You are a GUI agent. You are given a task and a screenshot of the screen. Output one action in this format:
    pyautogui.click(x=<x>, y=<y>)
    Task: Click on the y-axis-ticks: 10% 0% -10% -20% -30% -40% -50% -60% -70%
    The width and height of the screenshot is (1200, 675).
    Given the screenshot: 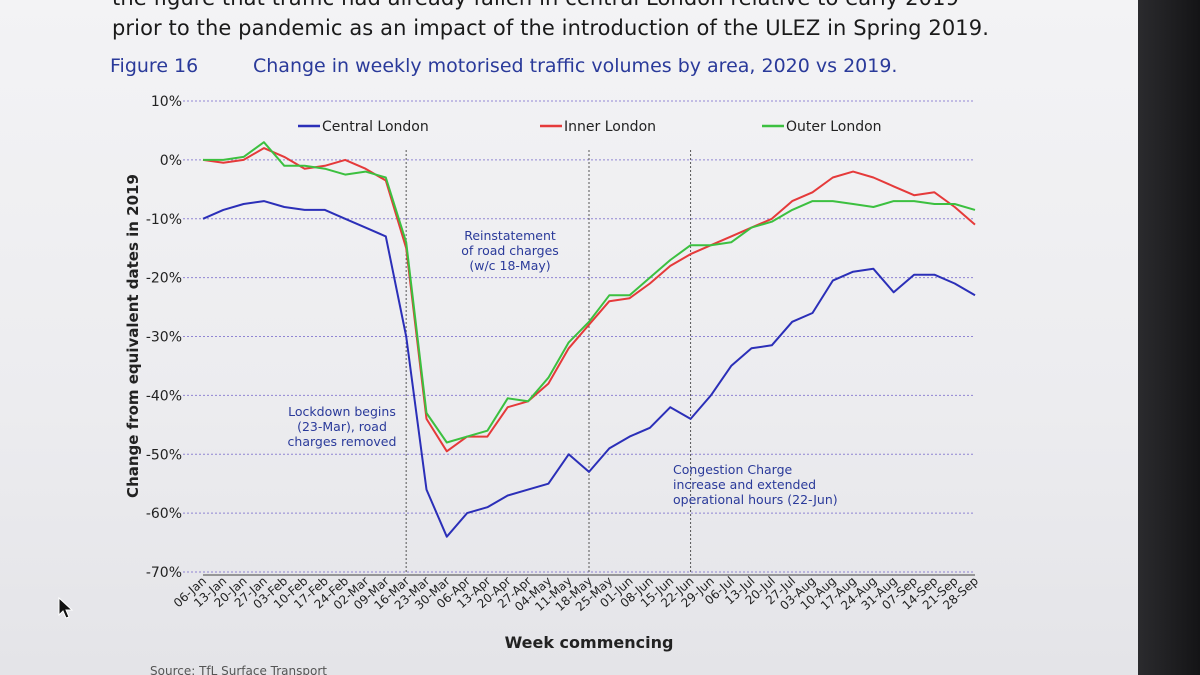 What is the action you would take?
    pyautogui.click(x=164, y=337)
    